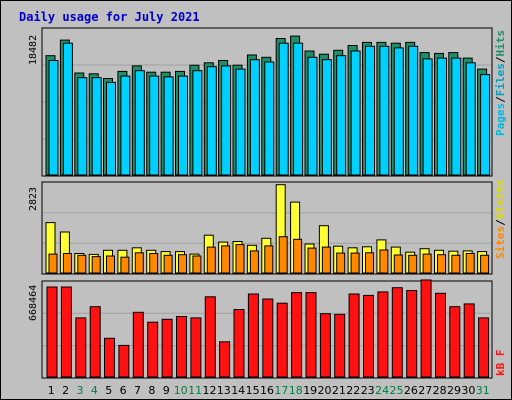 The height and width of the screenshot is (400, 512). I want to click on day-label: 24, so click(382, 390).